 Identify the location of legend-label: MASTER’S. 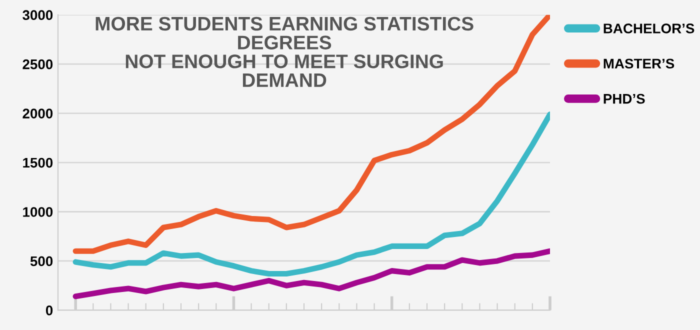
(639, 63).